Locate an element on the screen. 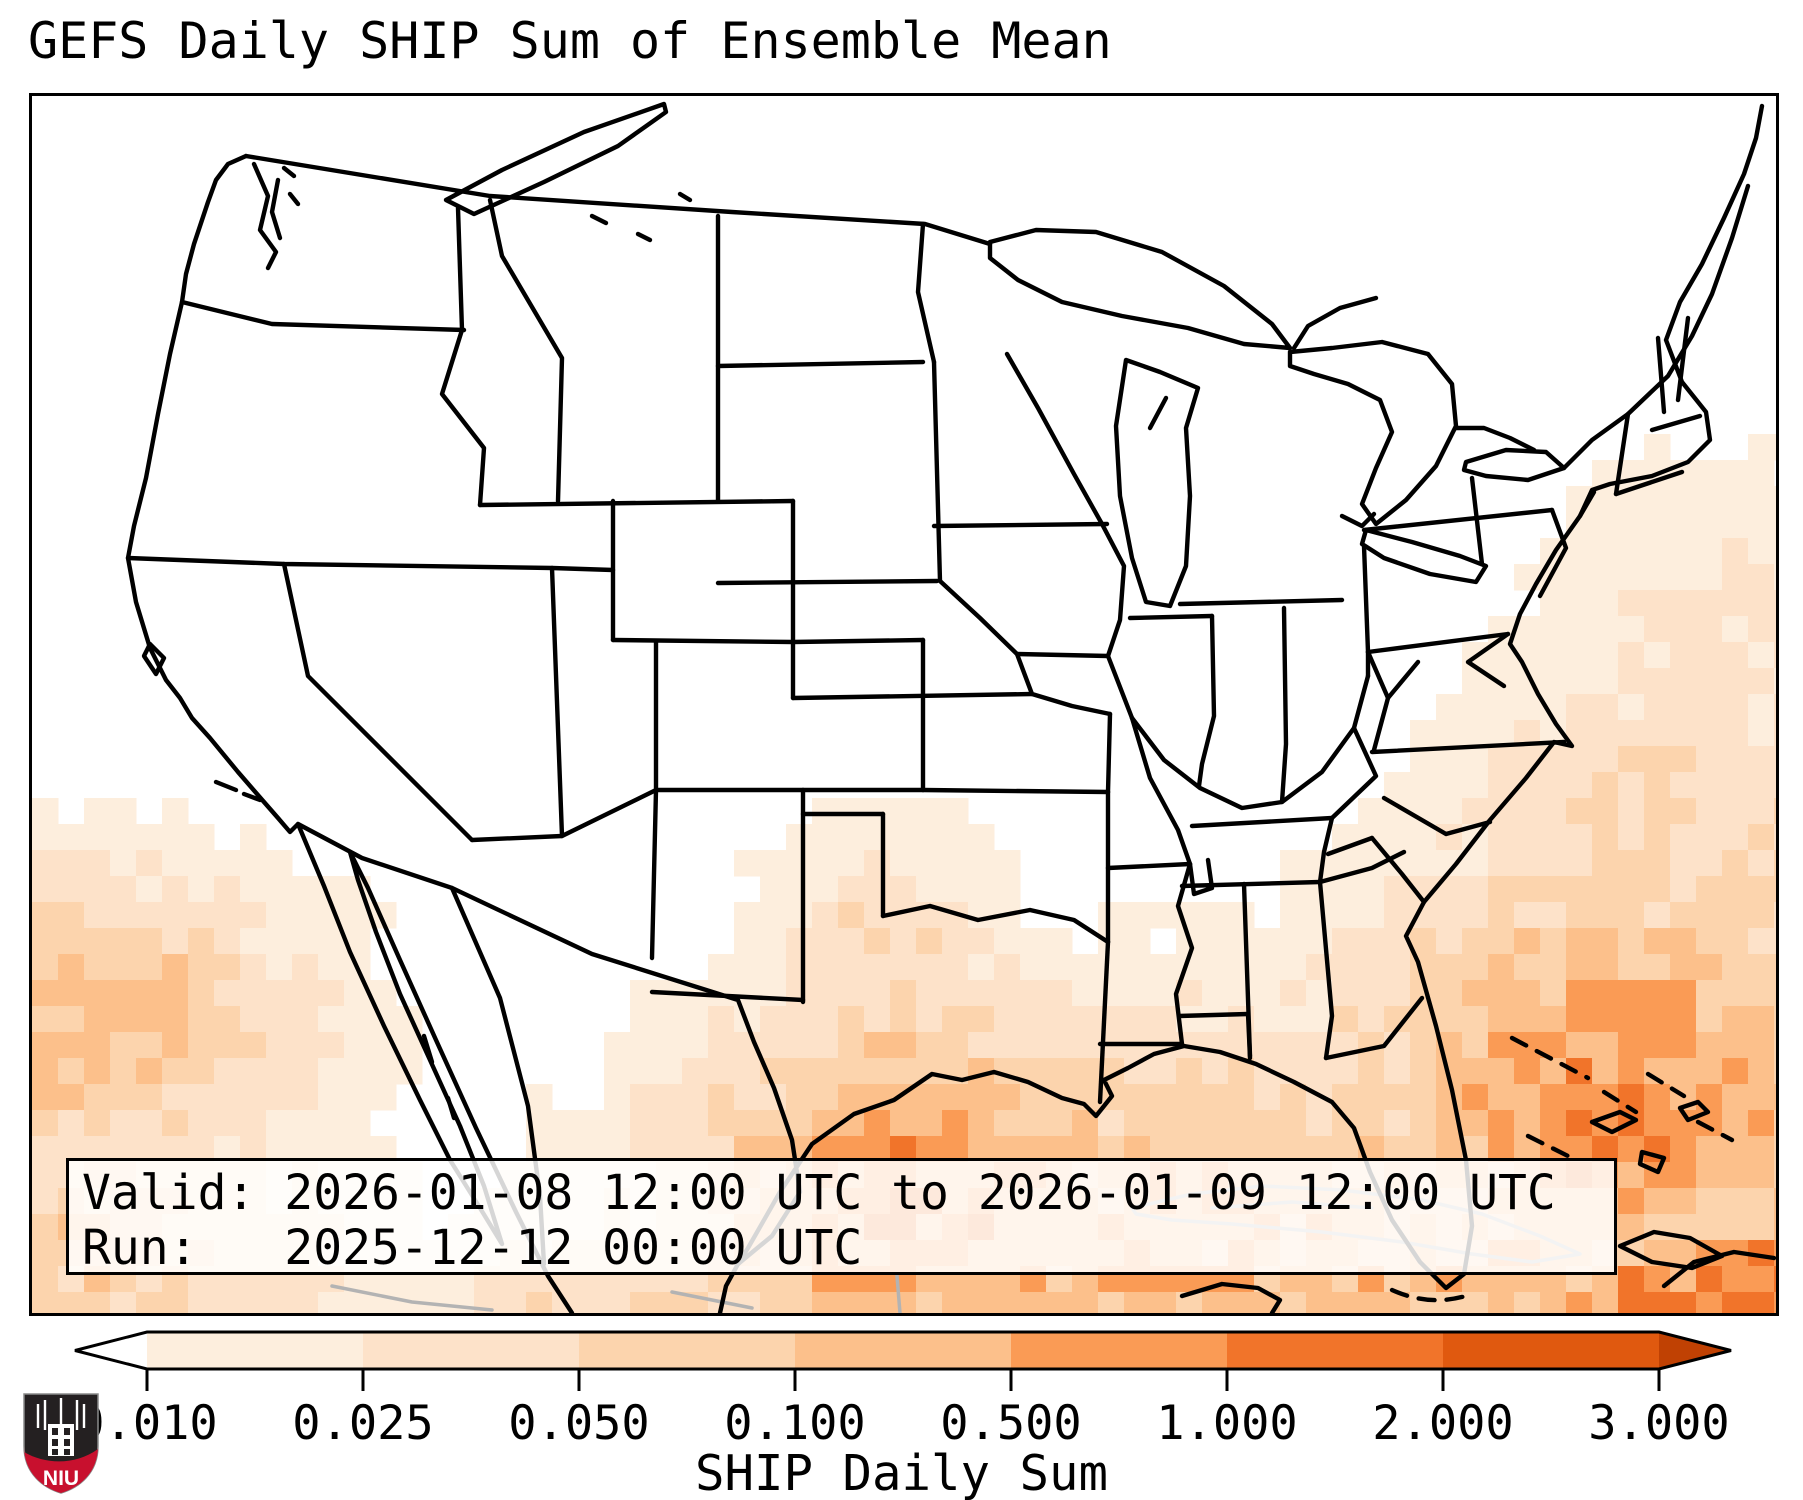 The height and width of the screenshot is (1500, 1803). colorbar-tick-label: 0.050 is located at coordinates (578, 1423).